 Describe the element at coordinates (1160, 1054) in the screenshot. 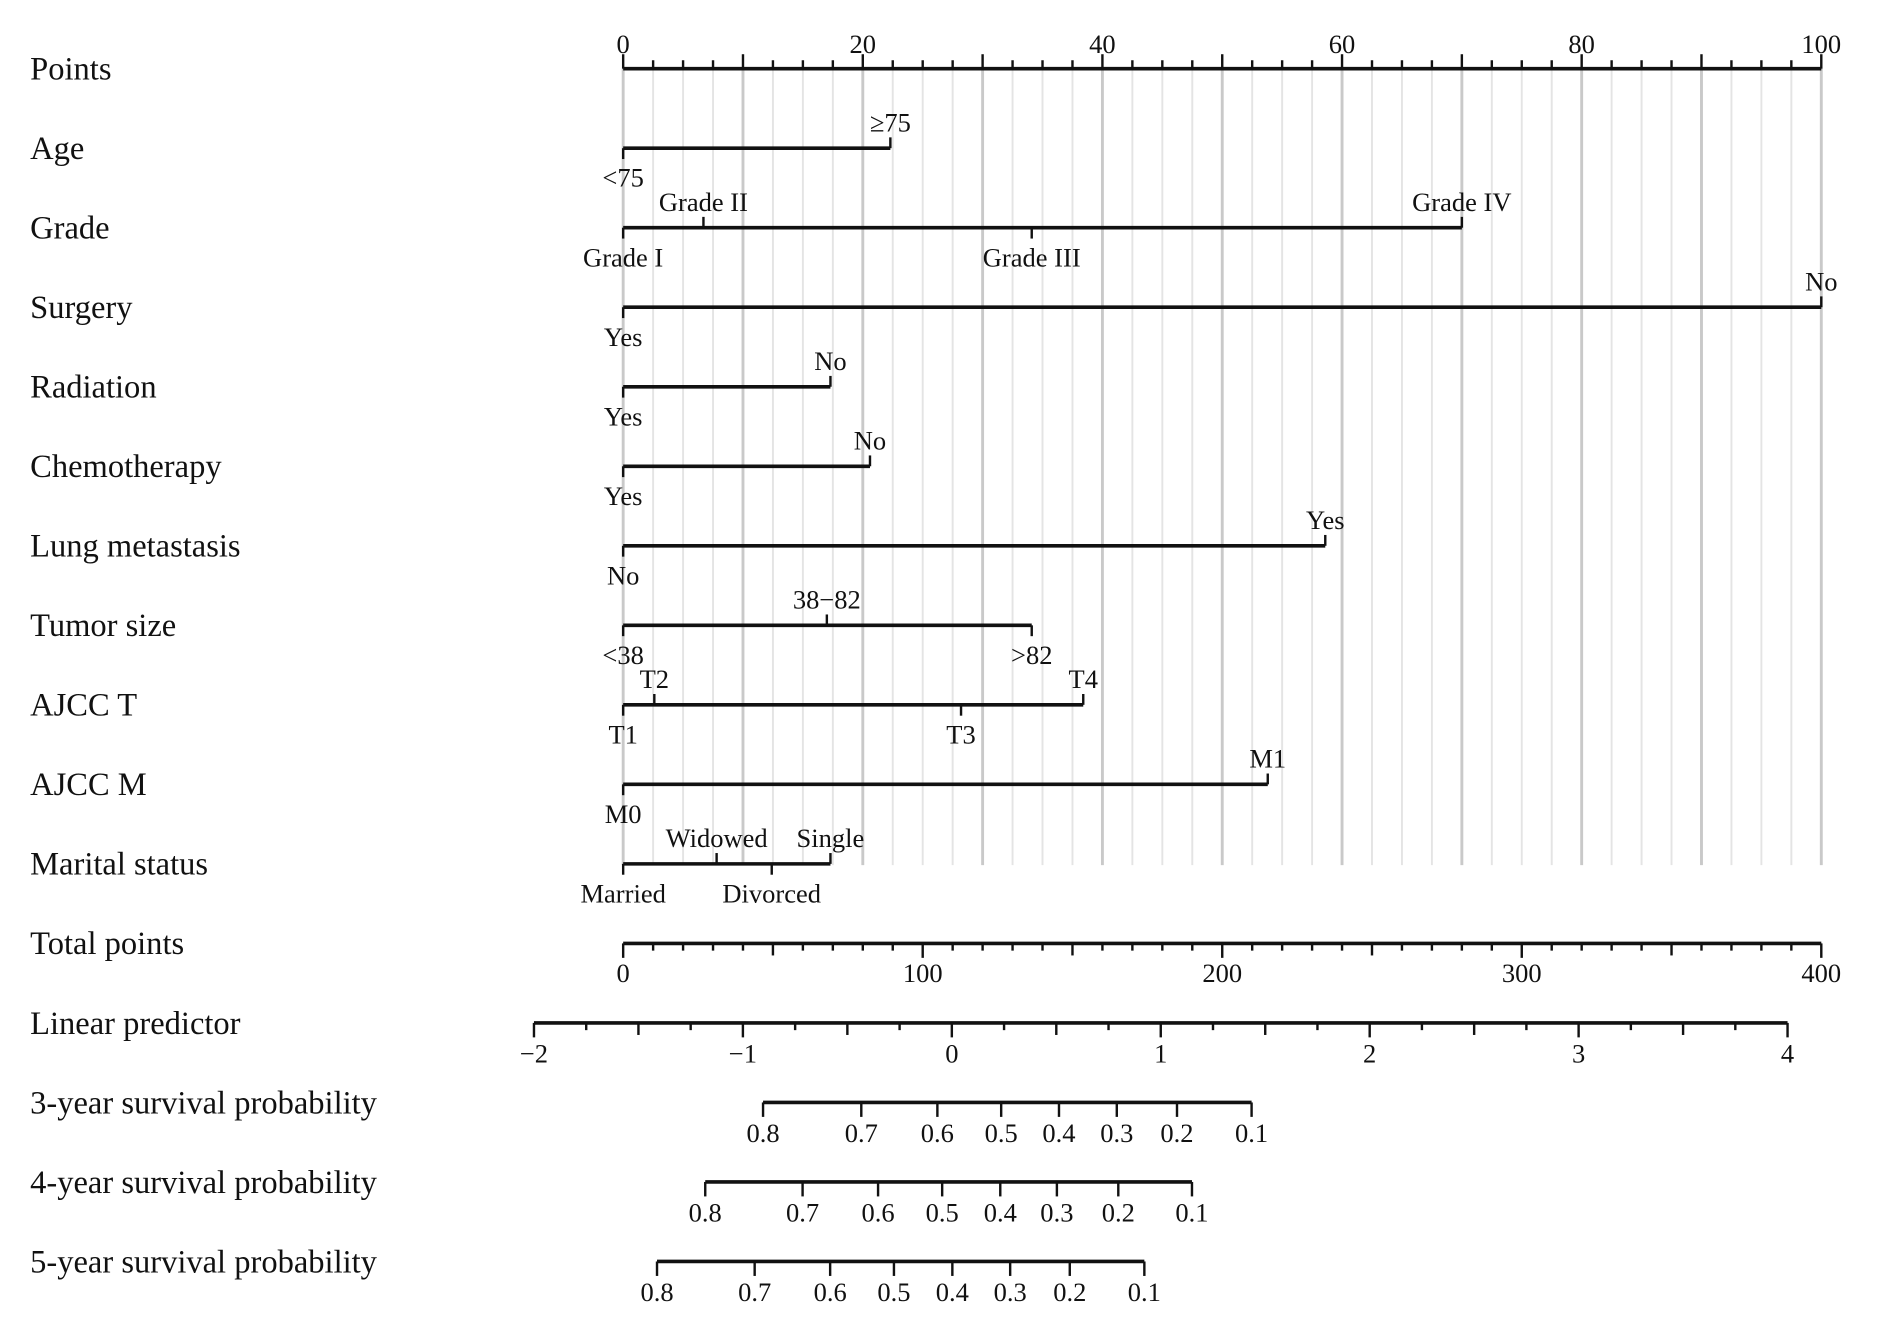

I see `tick-label: 1` at that location.